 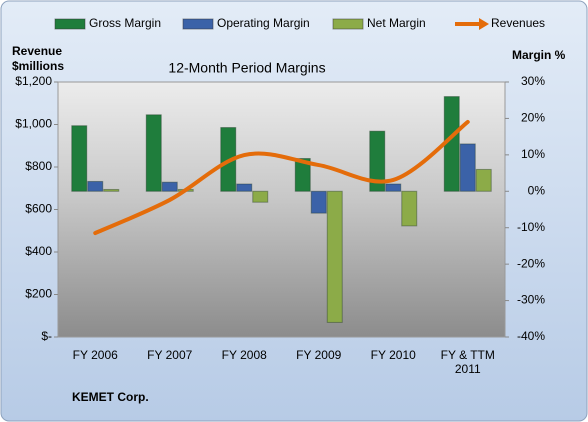 I want to click on y-tick-label: $200, so click(x=38, y=294).